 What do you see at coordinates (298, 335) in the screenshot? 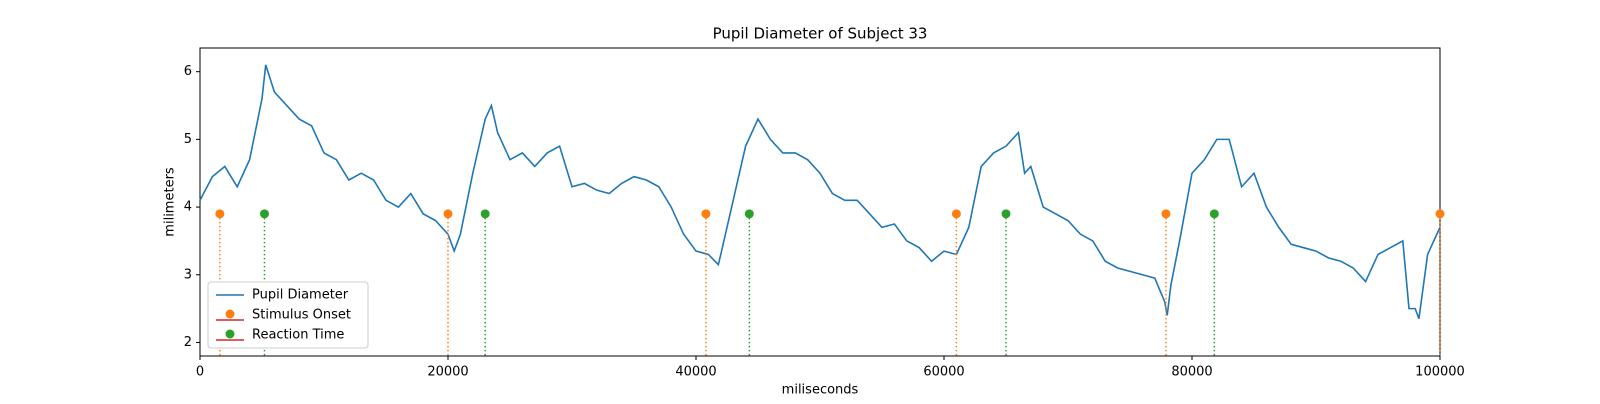
I see `legend-label: Reaction Time` at bounding box center [298, 335].